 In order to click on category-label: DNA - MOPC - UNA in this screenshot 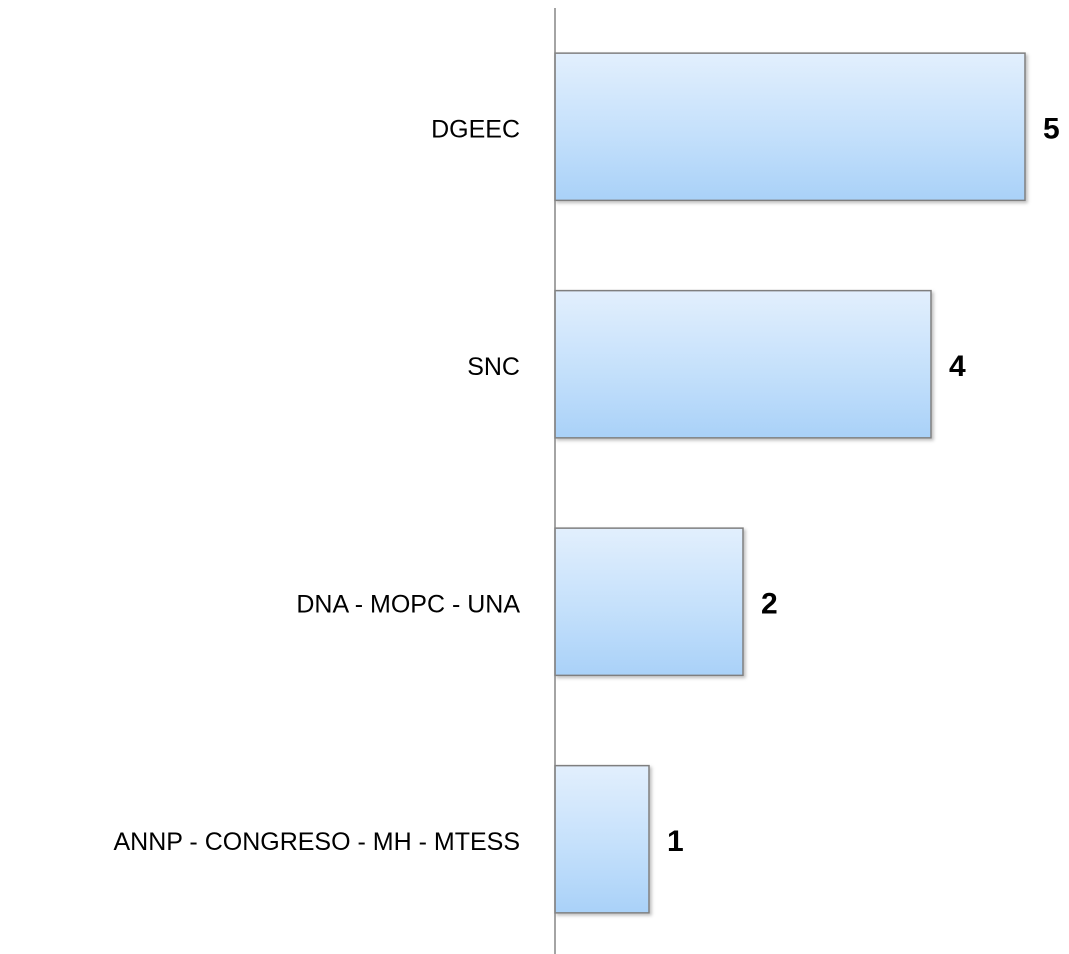, I will do `click(408, 604)`.